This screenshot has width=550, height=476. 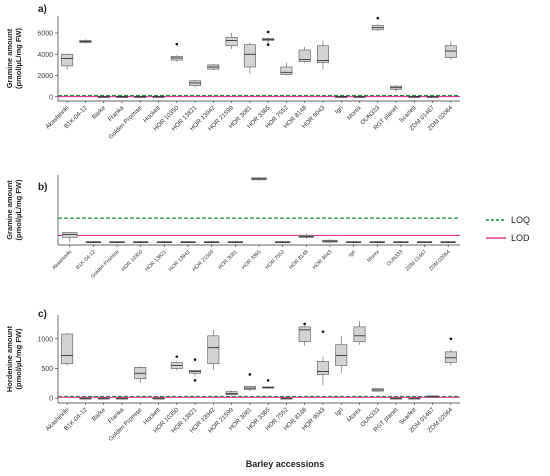 I want to click on legend: LOQ LOD, so click(x=508, y=229).